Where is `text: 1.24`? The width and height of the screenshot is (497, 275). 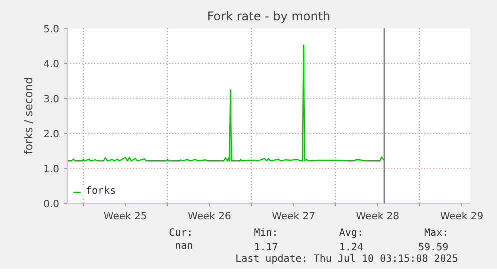 text: 1.24 is located at coordinates (351, 248).